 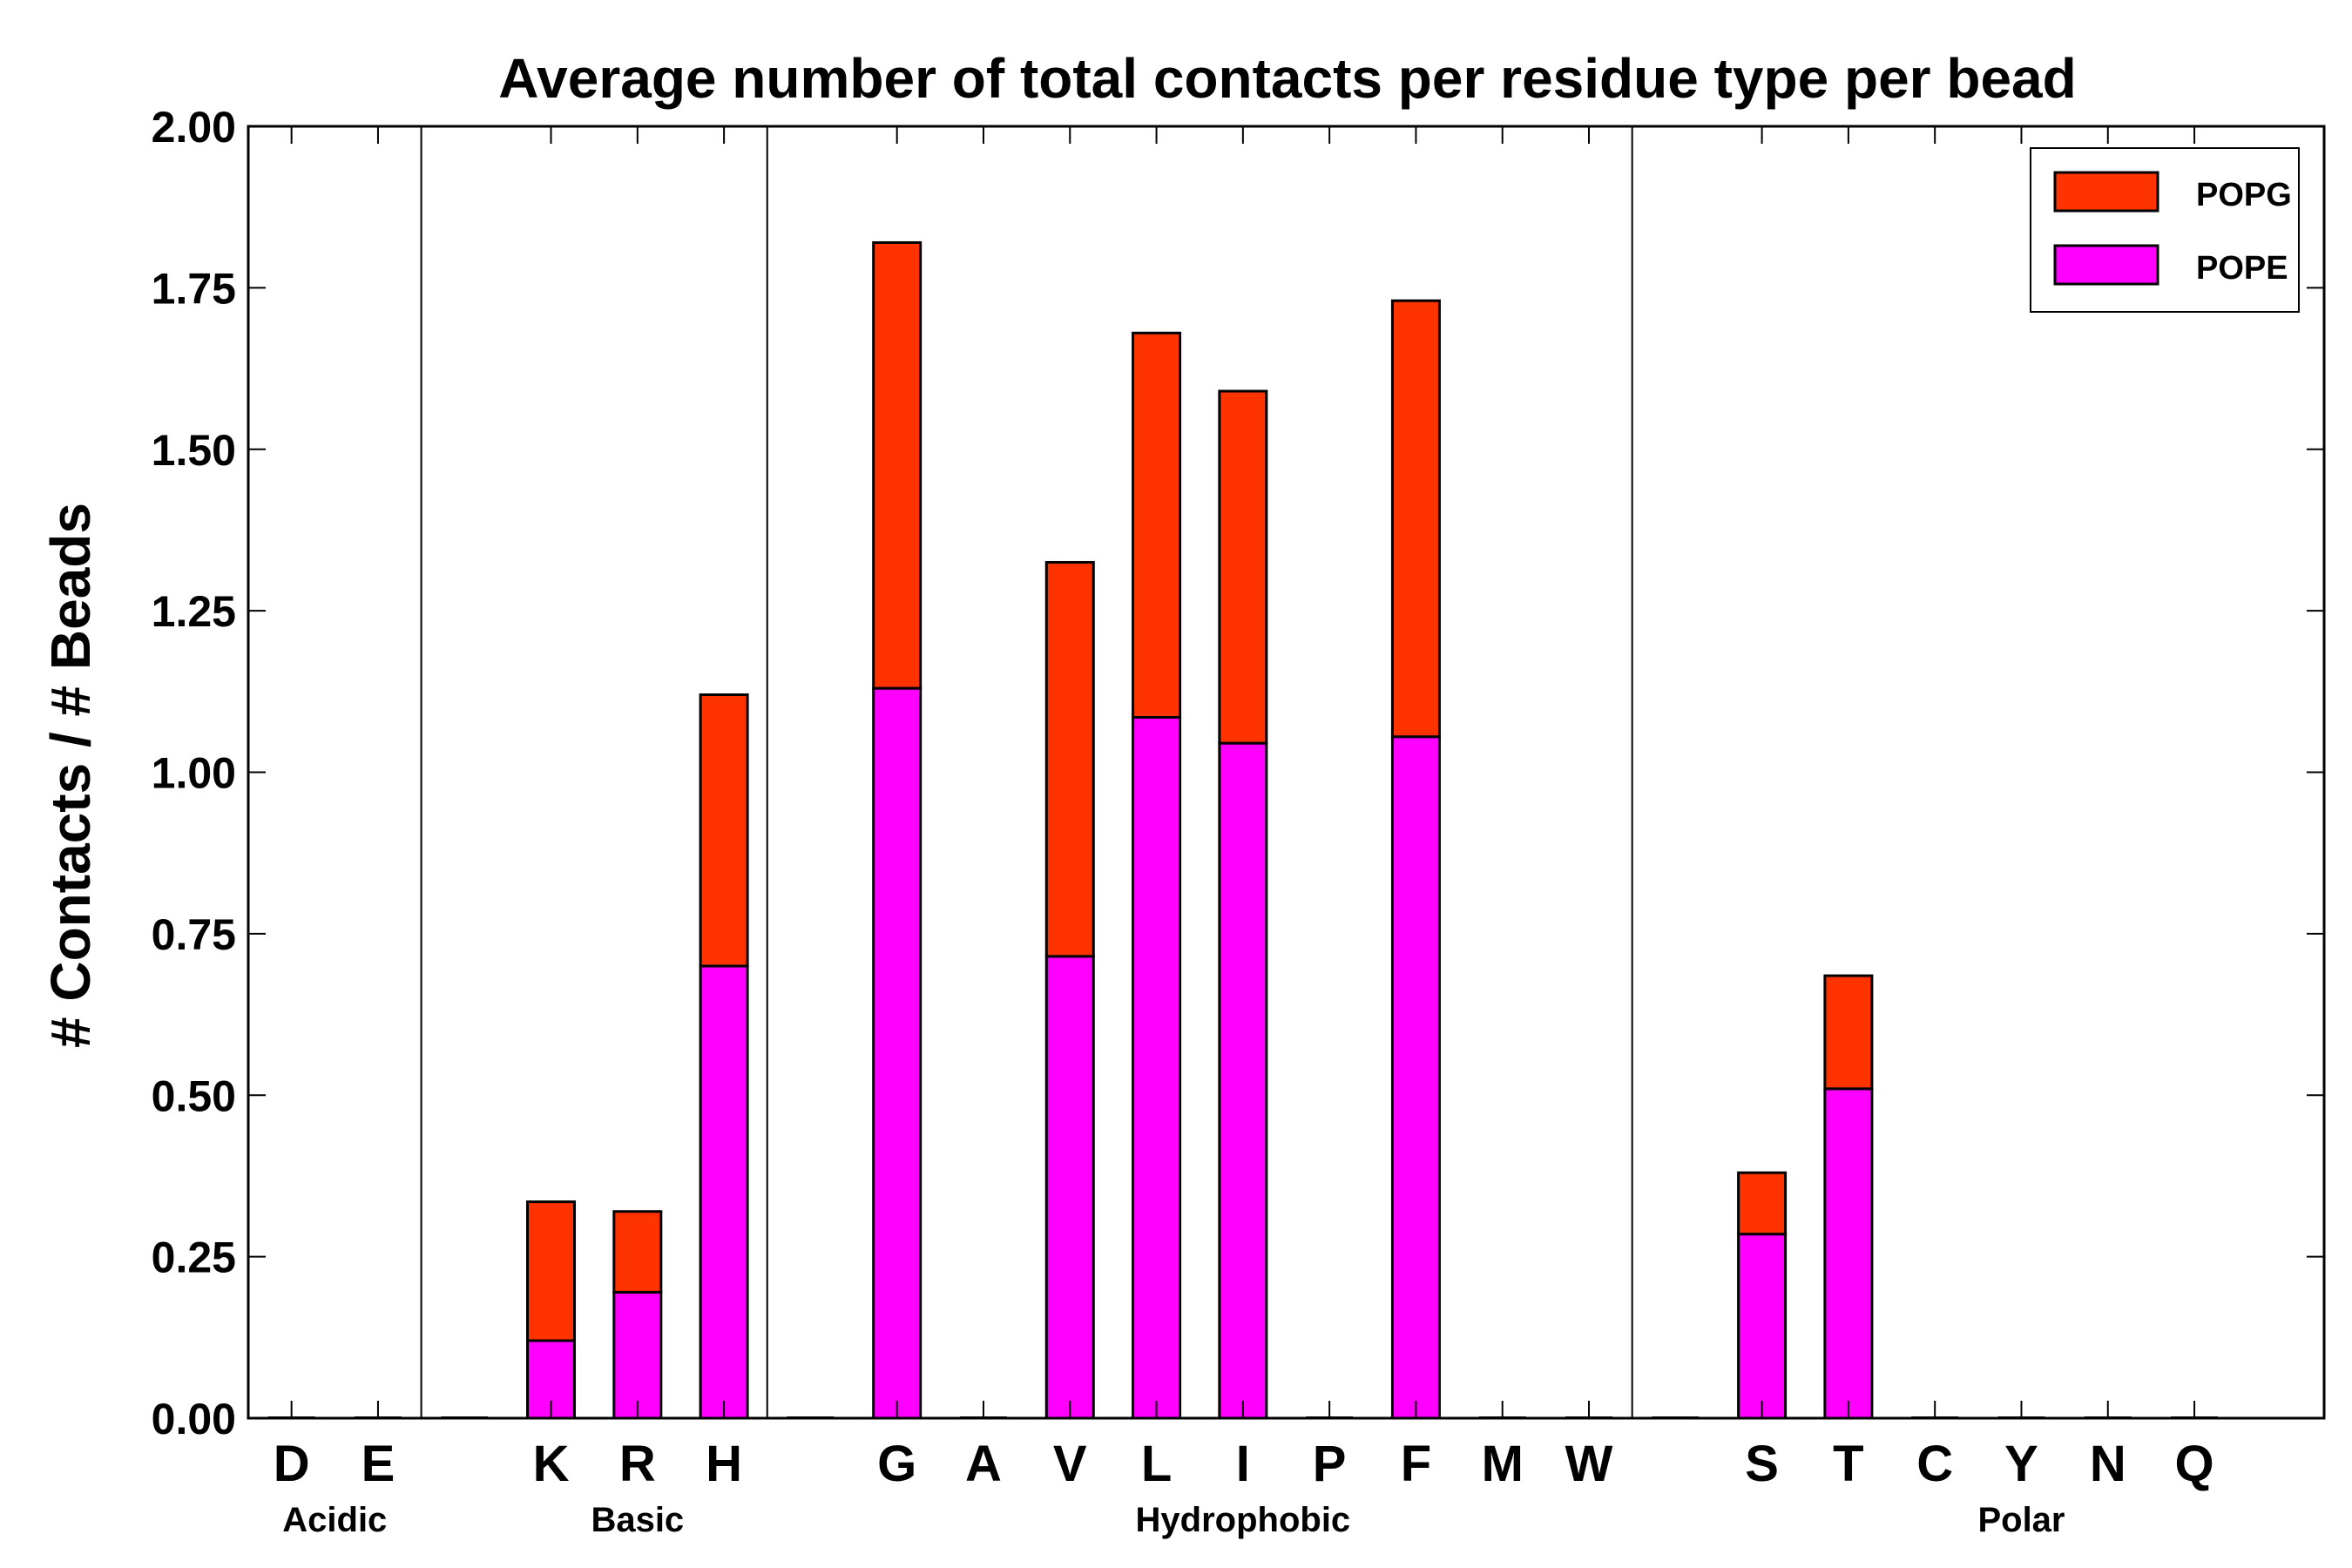 I want to click on x-tick-label: C, so click(x=1934, y=1464).